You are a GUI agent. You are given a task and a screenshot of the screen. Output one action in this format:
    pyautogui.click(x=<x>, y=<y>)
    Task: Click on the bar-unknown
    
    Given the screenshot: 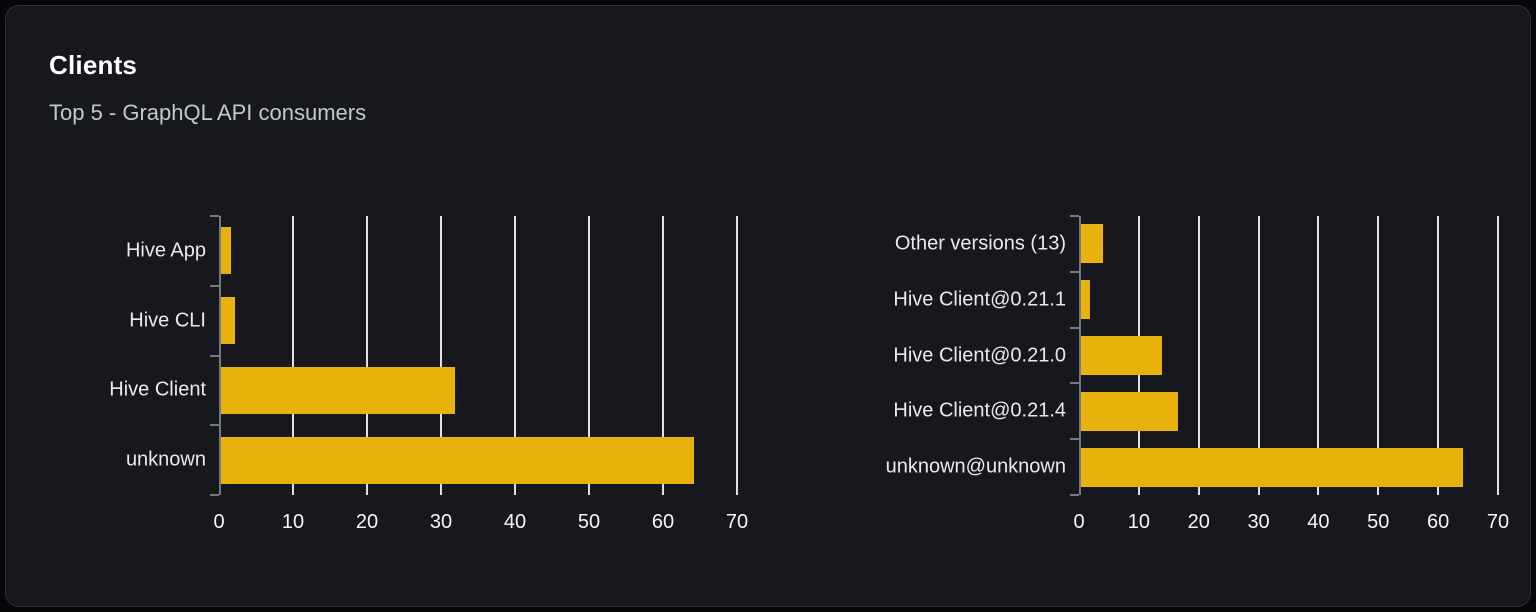 What is the action you would take?
    pyautogui.click(x=458, y=460)
    